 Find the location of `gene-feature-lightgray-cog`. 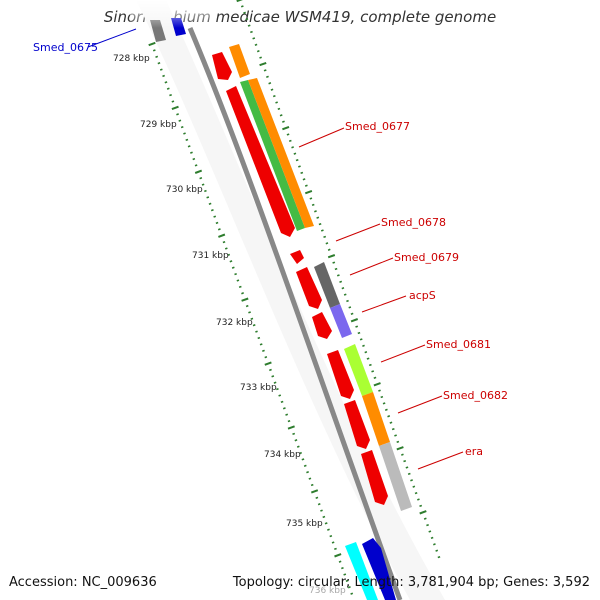

gene-feature-lightgray-cog is located at coordinates (395, 476).